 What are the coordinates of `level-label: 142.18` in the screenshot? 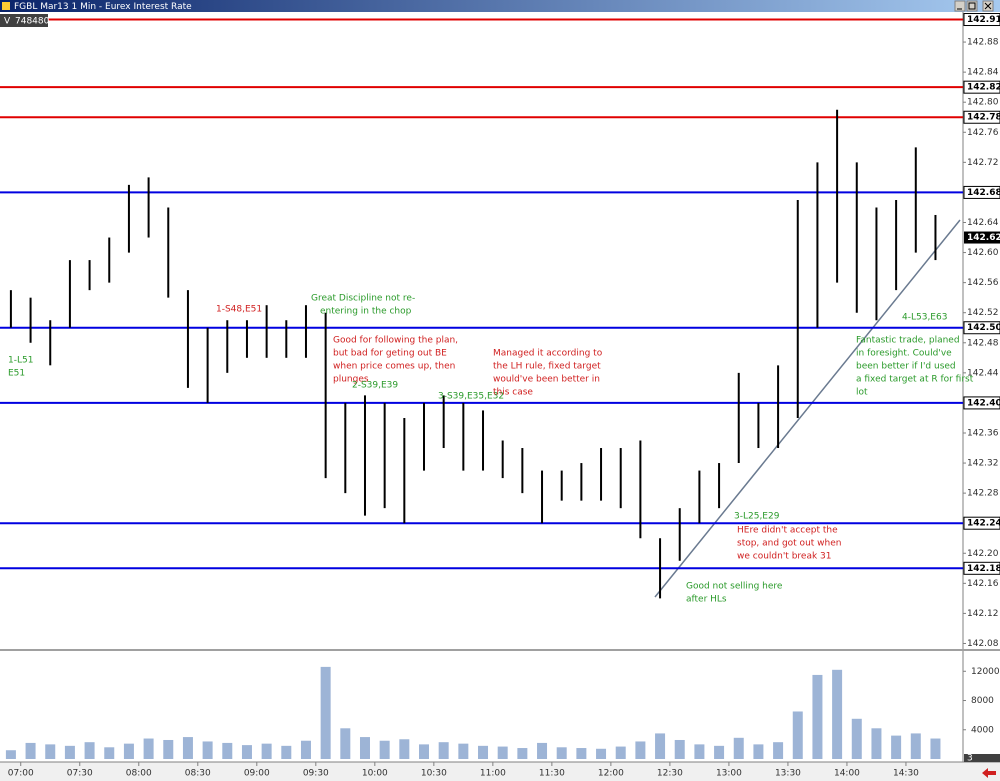 It's located at (983, 569).